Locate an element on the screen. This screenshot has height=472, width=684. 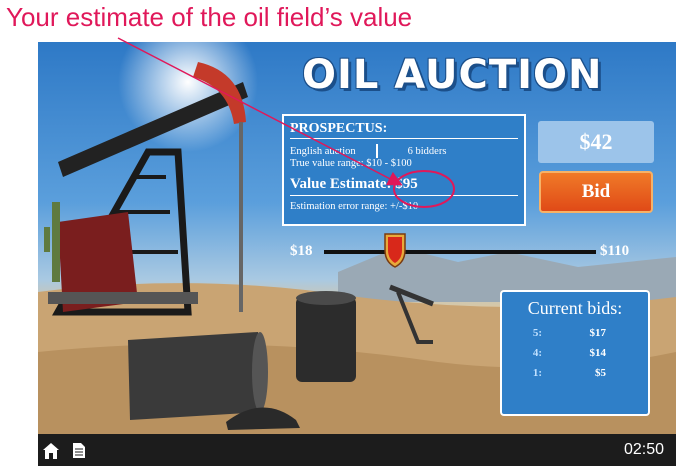
annotation-circle is located at coordinates (424, 189).